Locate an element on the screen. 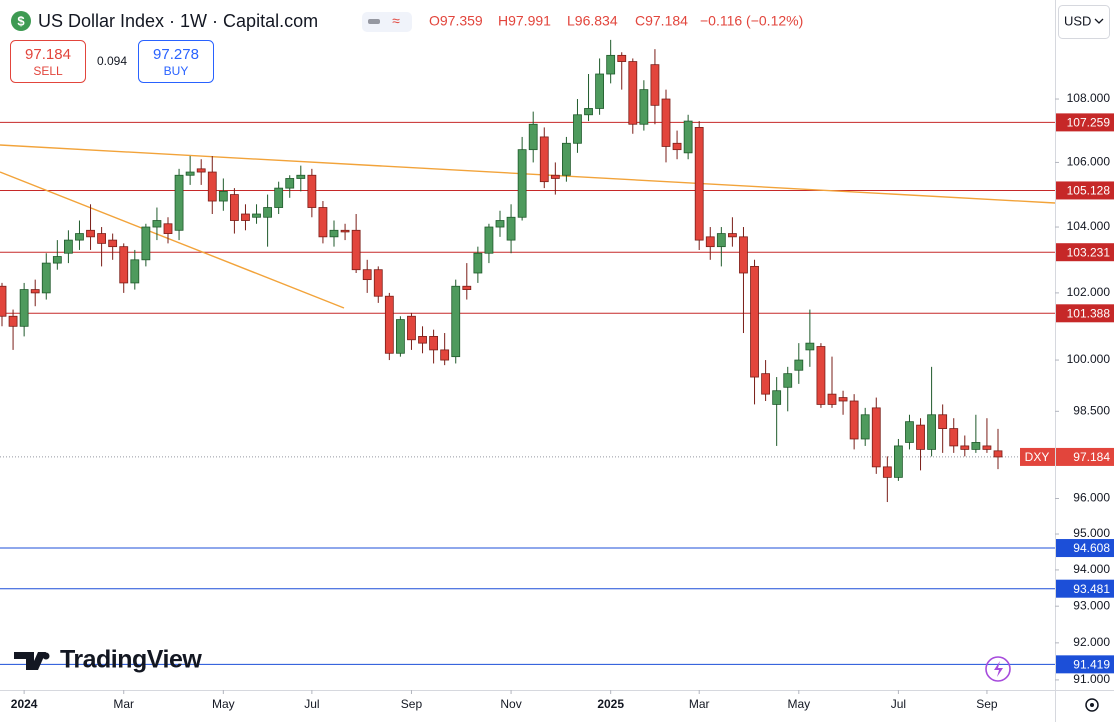 This screenshot has height=722, width=1114. x-tick-label: 2025 is located at coordinates (610, 704).